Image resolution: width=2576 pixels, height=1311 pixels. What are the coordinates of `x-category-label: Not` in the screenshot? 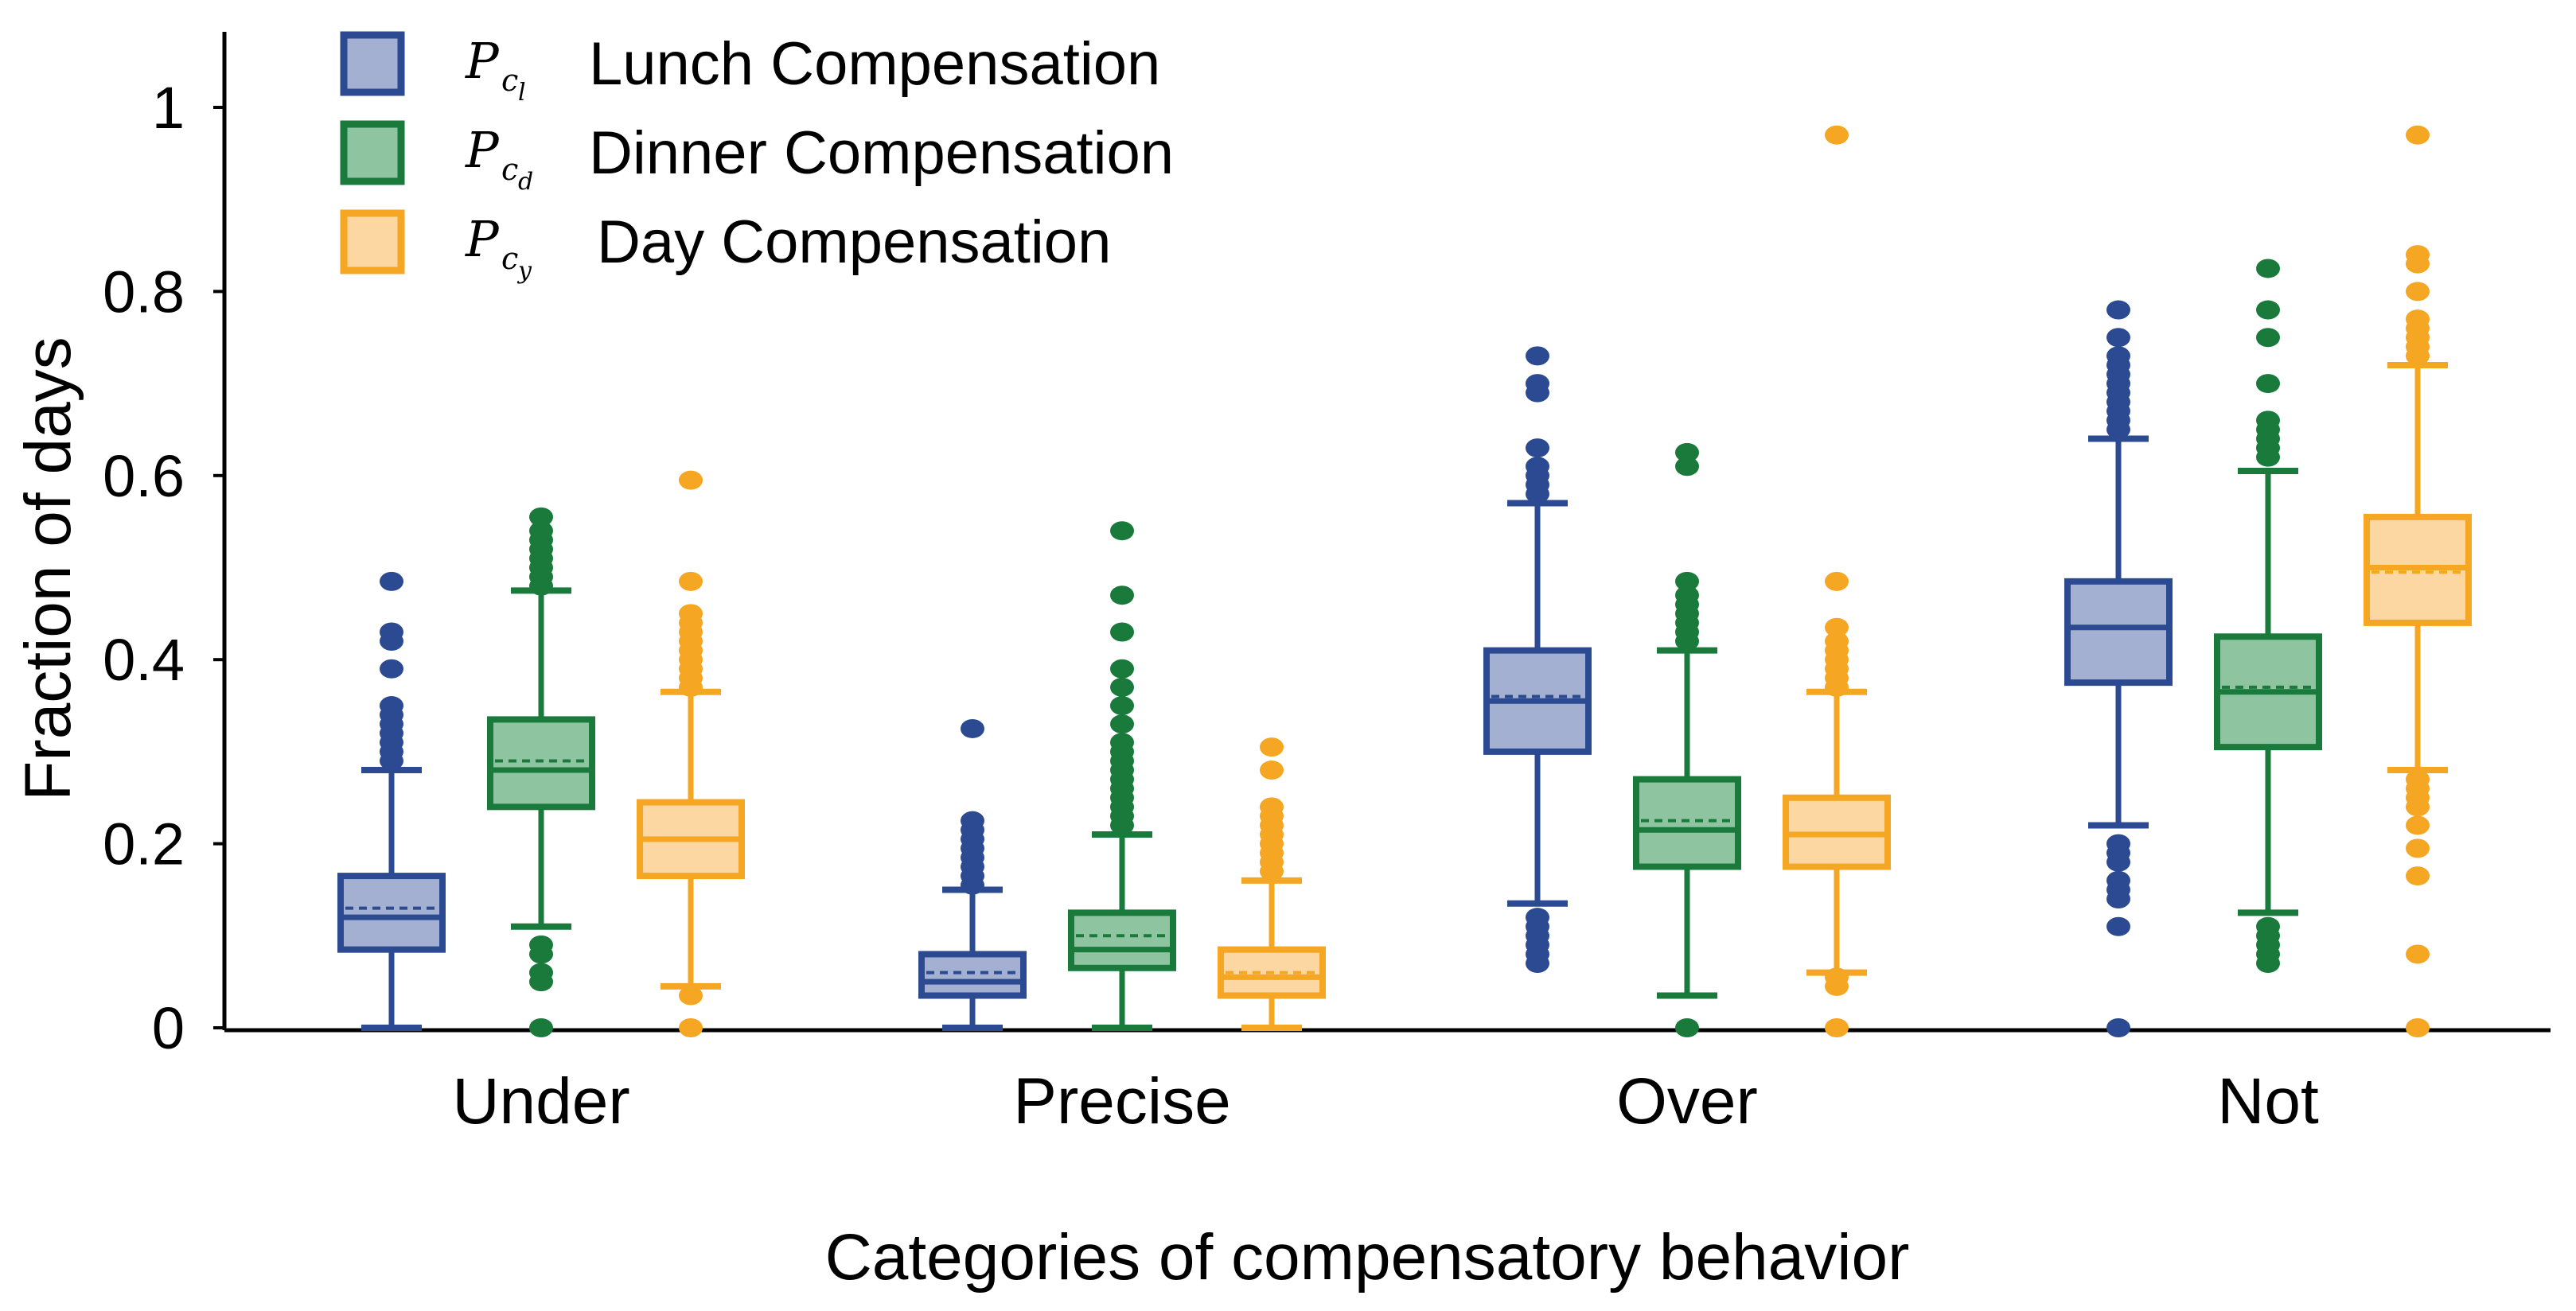 It's located at (2268, 1101).